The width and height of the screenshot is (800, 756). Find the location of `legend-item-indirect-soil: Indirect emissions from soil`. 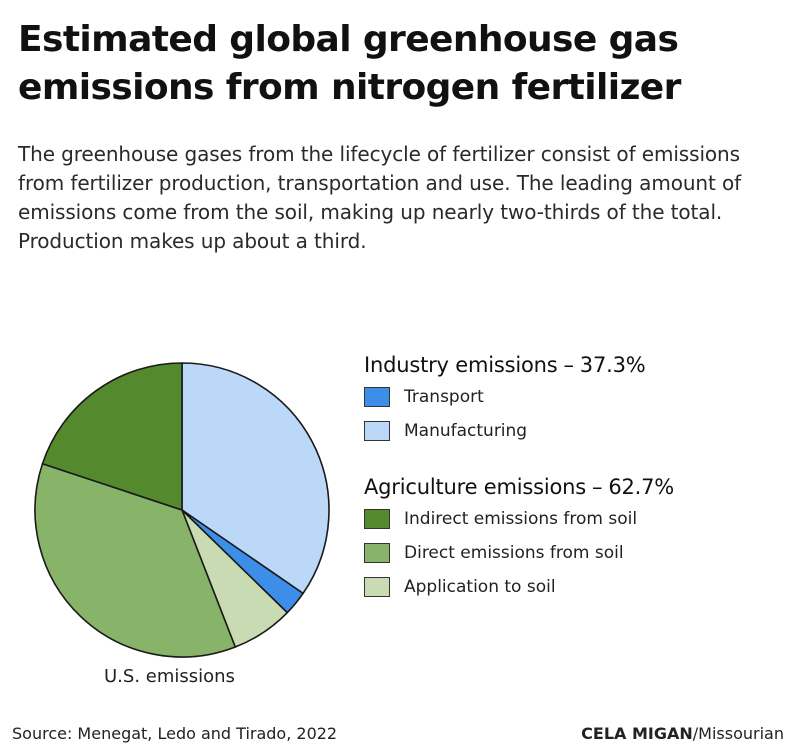

legend-item-indirect-soil: Indirect emissions from soil is located at coordinates (574, 519).